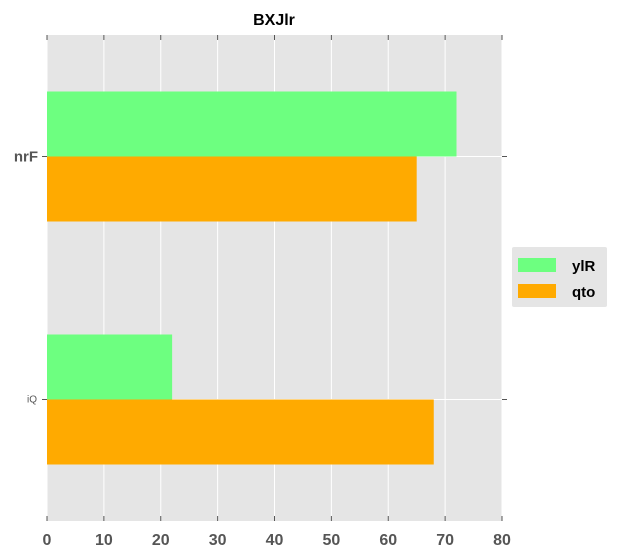 The width and height of the screenshot is (640, 560). What do you see at coordinates (232, 189) in the screenshot?
I see `bar-qto-nrF` at bounding box center [232, 189].